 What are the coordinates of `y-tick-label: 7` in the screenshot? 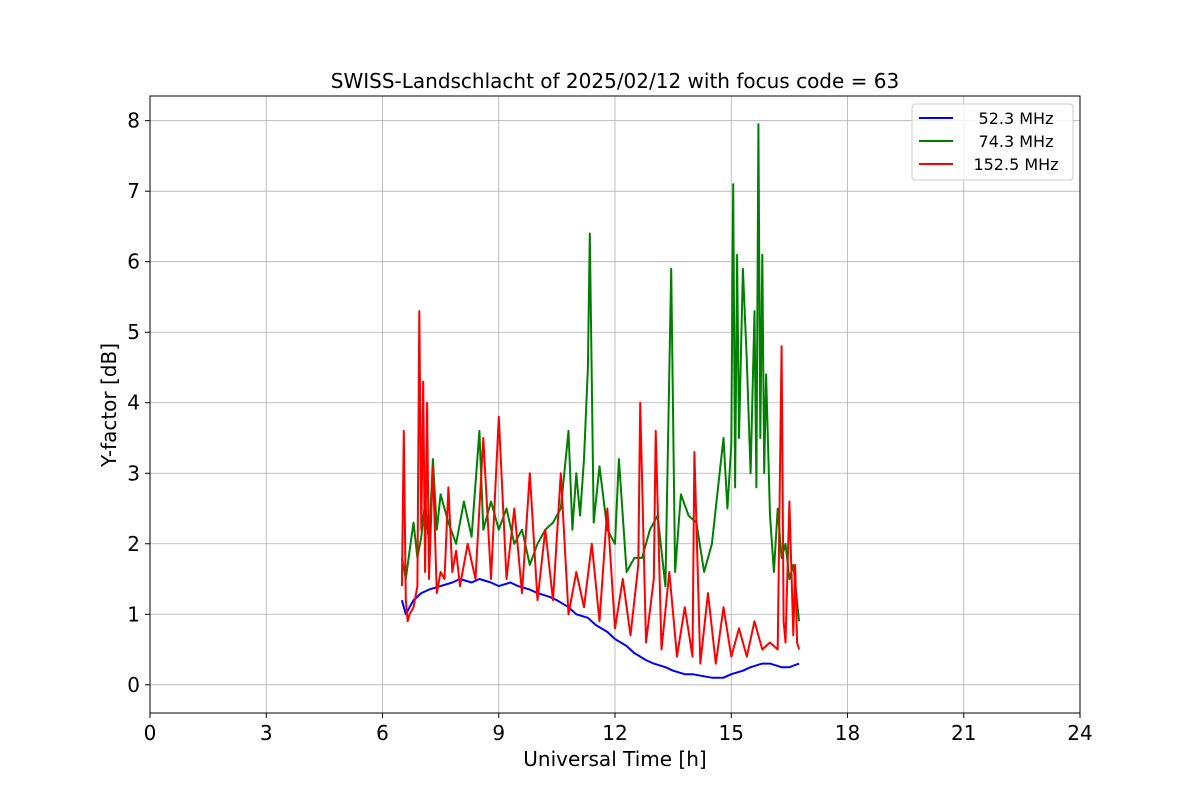 It's located at (133, 191).